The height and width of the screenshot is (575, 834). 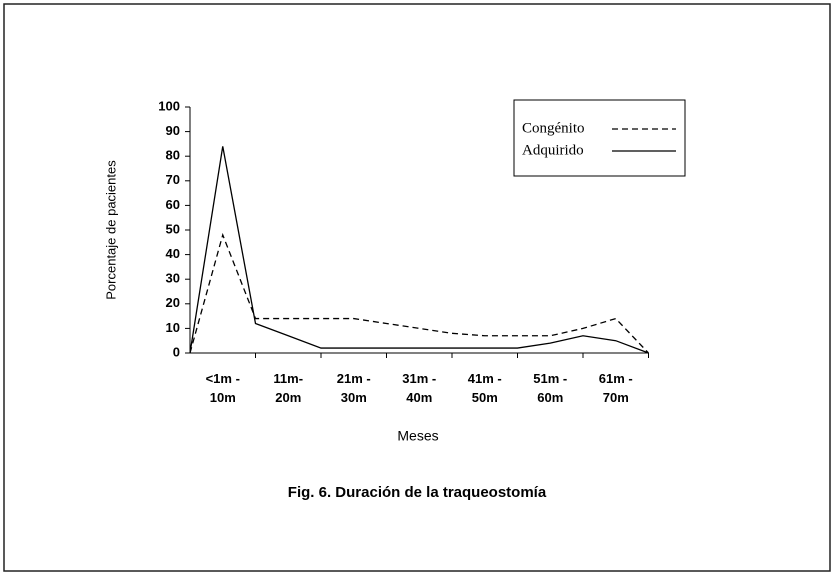 I want to click on y-tick-label: 30, so click(x=173, y=278).